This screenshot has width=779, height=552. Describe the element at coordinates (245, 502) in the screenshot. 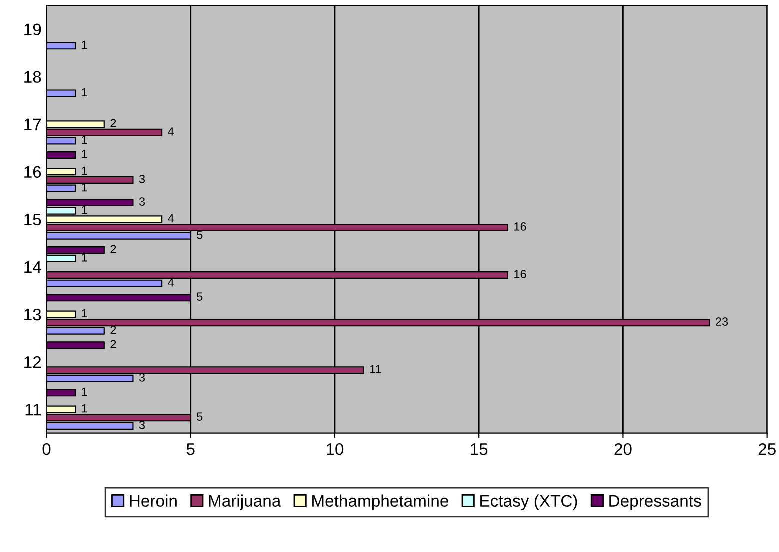

I see `legend-label: Marijuana` at that location.